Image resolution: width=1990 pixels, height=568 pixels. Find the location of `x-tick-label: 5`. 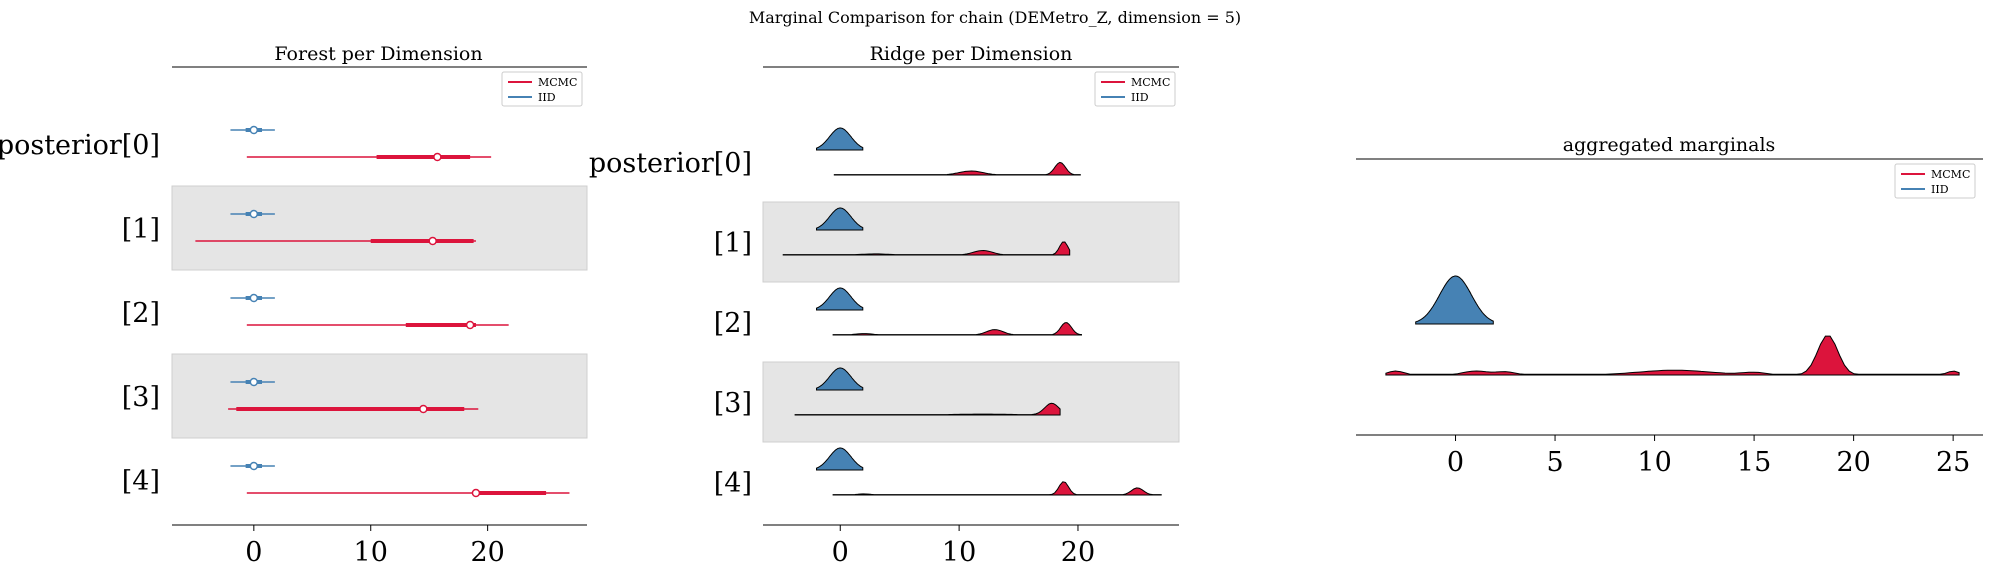

x-tick-label: 5 is located at coordinates (1554, 462).